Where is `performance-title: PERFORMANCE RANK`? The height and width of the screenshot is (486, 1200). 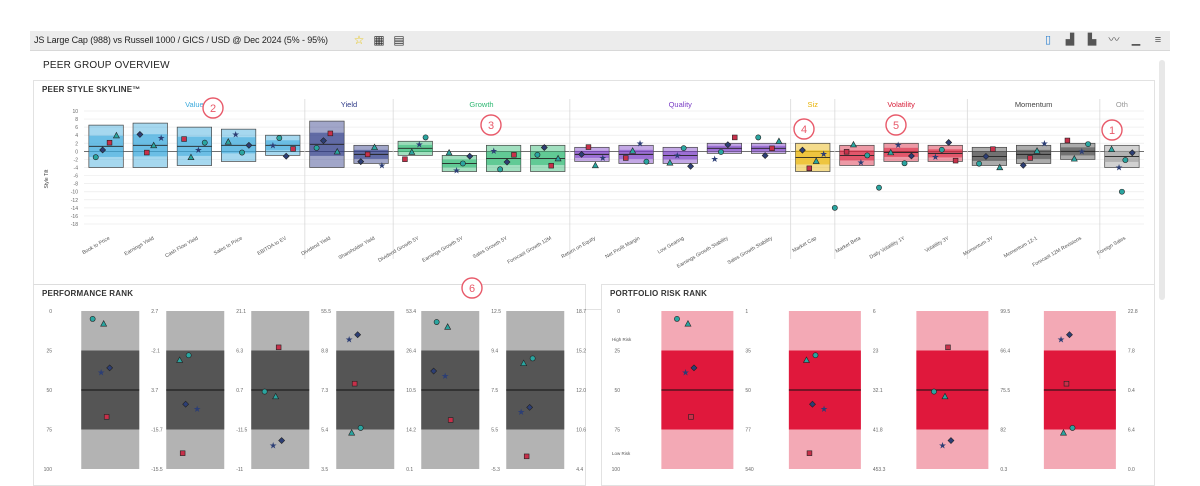 performance-title: PERFORMANCE RANK is located at coordinates (88, 293).